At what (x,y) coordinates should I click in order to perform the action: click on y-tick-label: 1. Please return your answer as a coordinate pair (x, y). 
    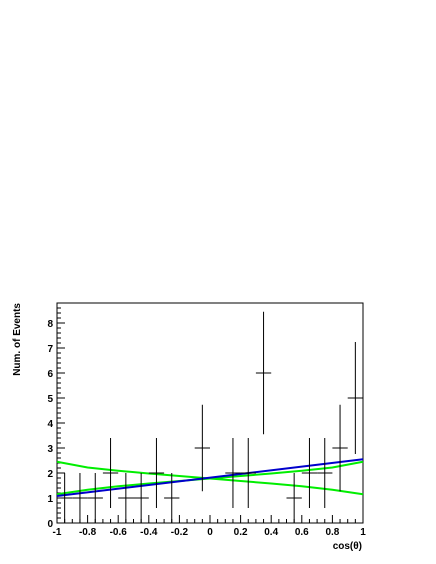
    Looking at the image, I should click on (50, 499).